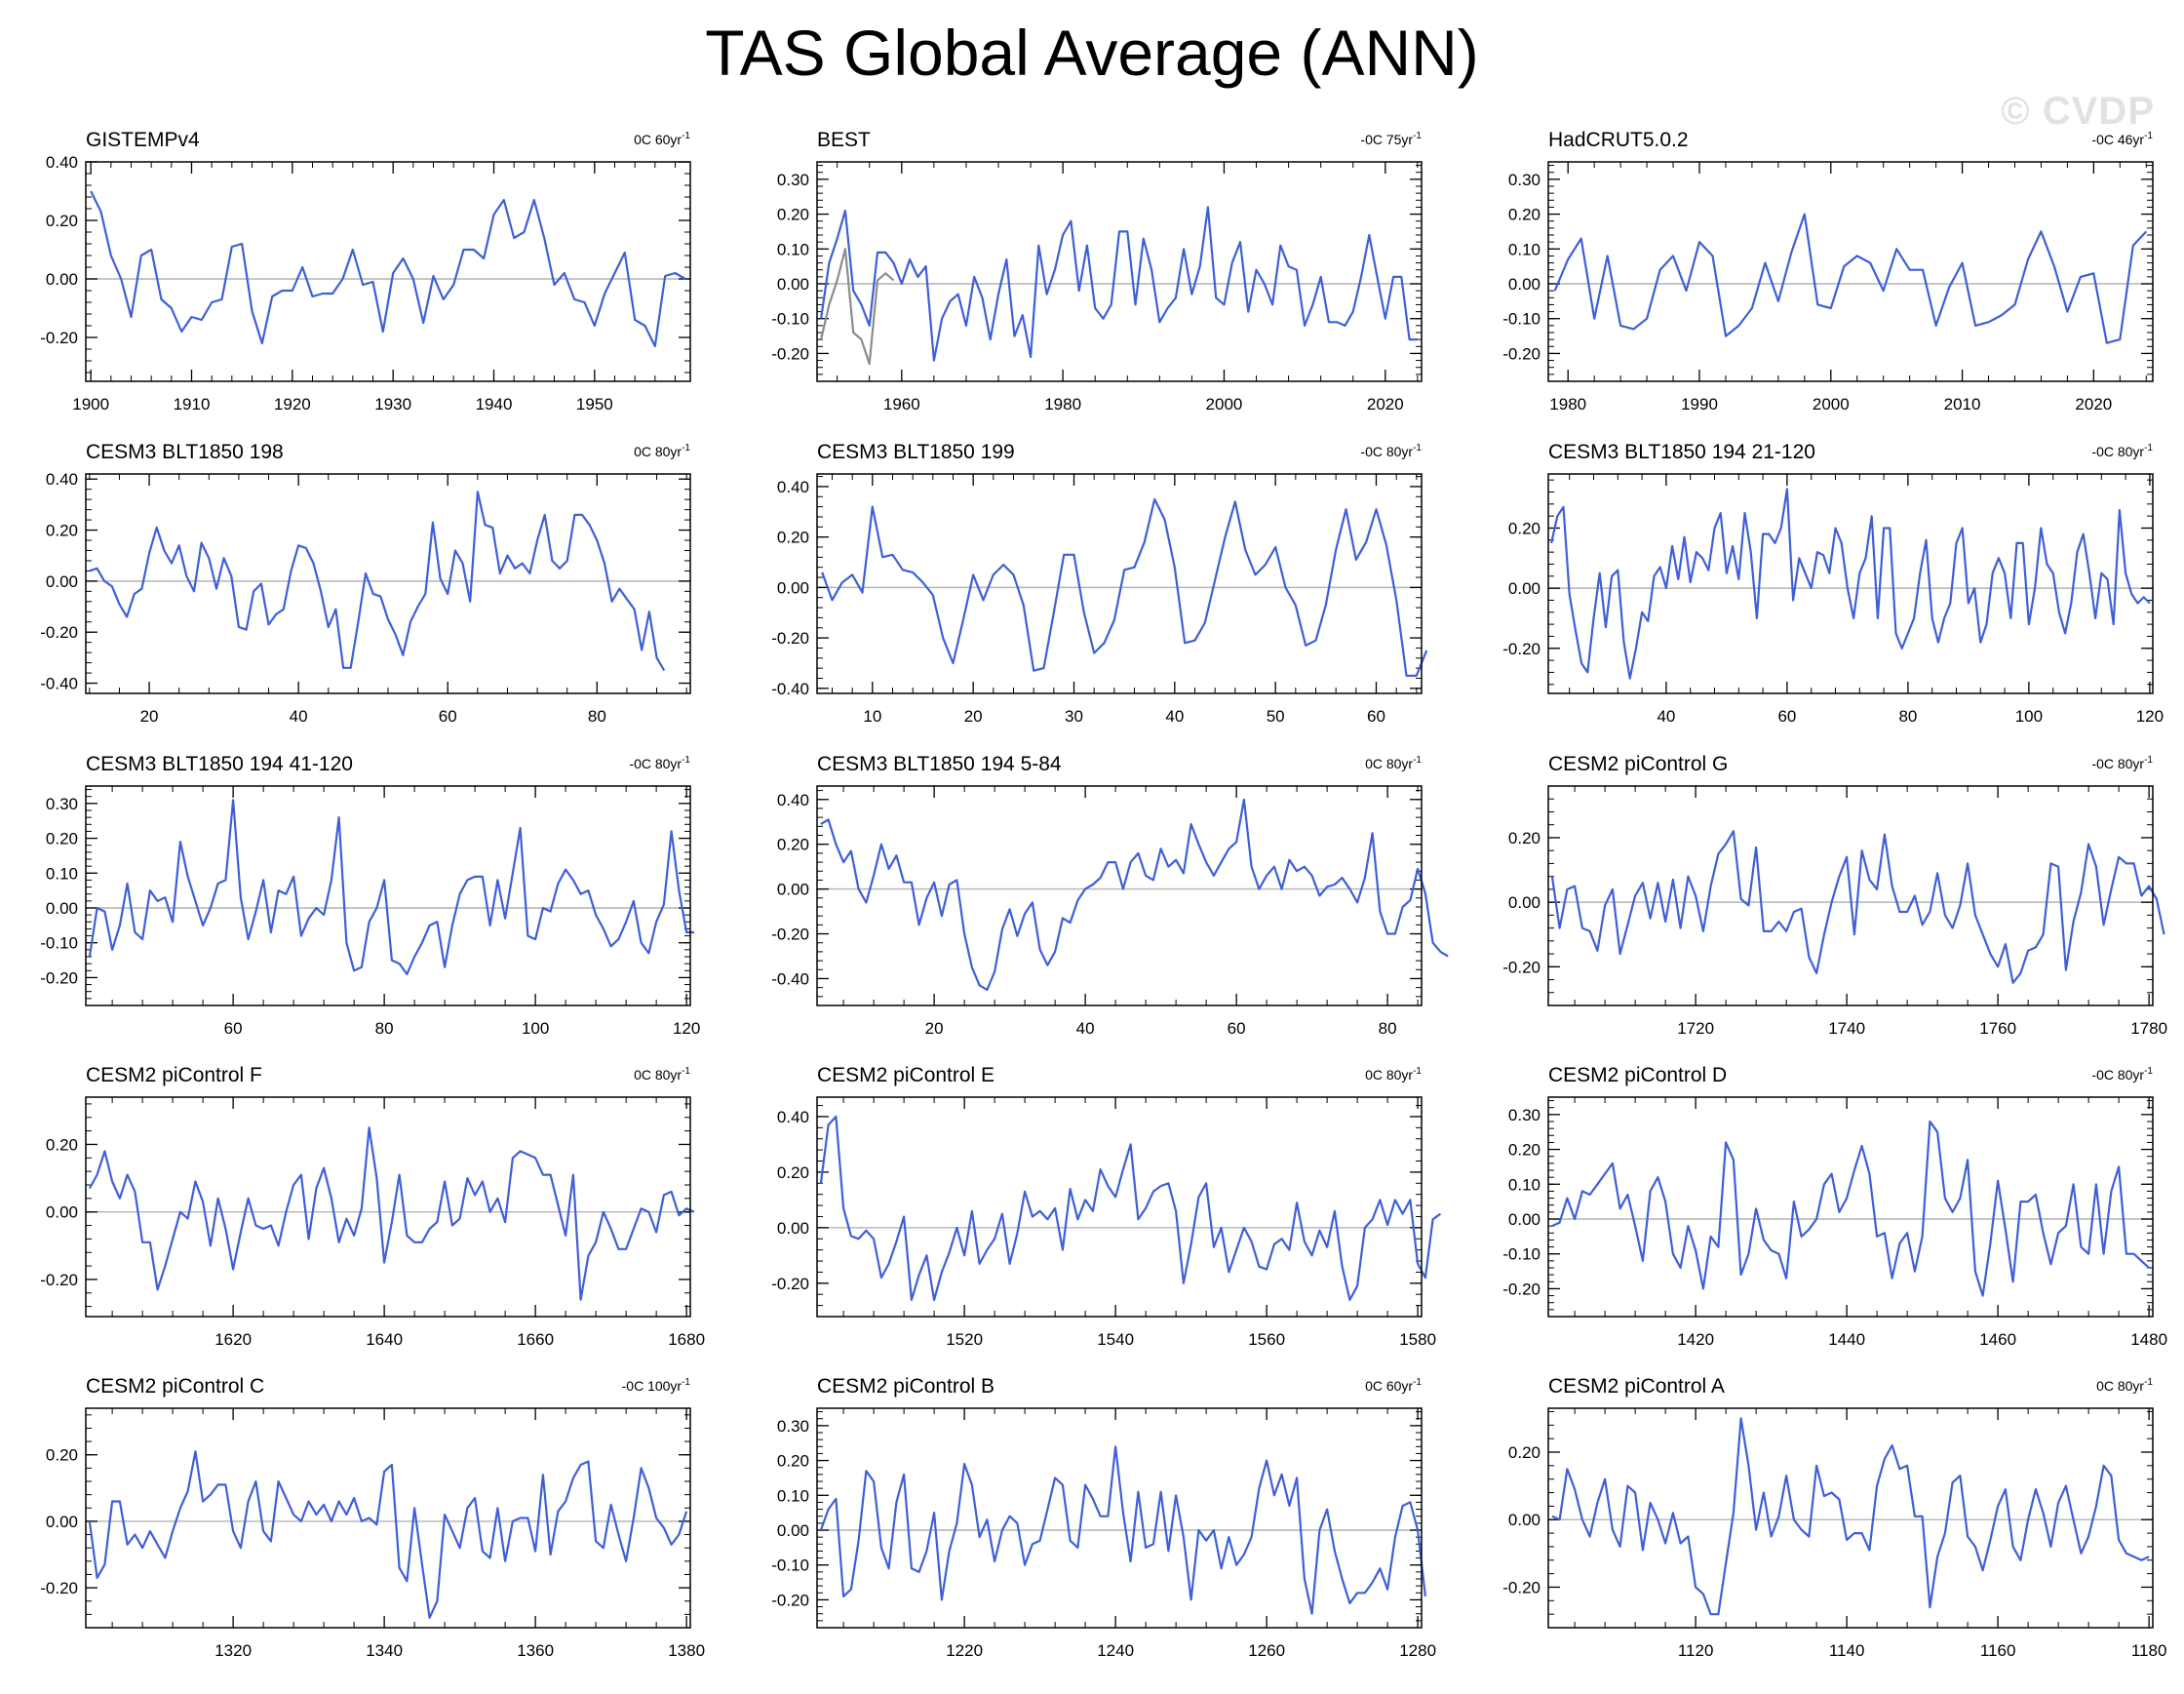 The width and height of the screenshot is (2184, 1694). I want to click on x-tick-label: 1540, so click(1115, 1339).